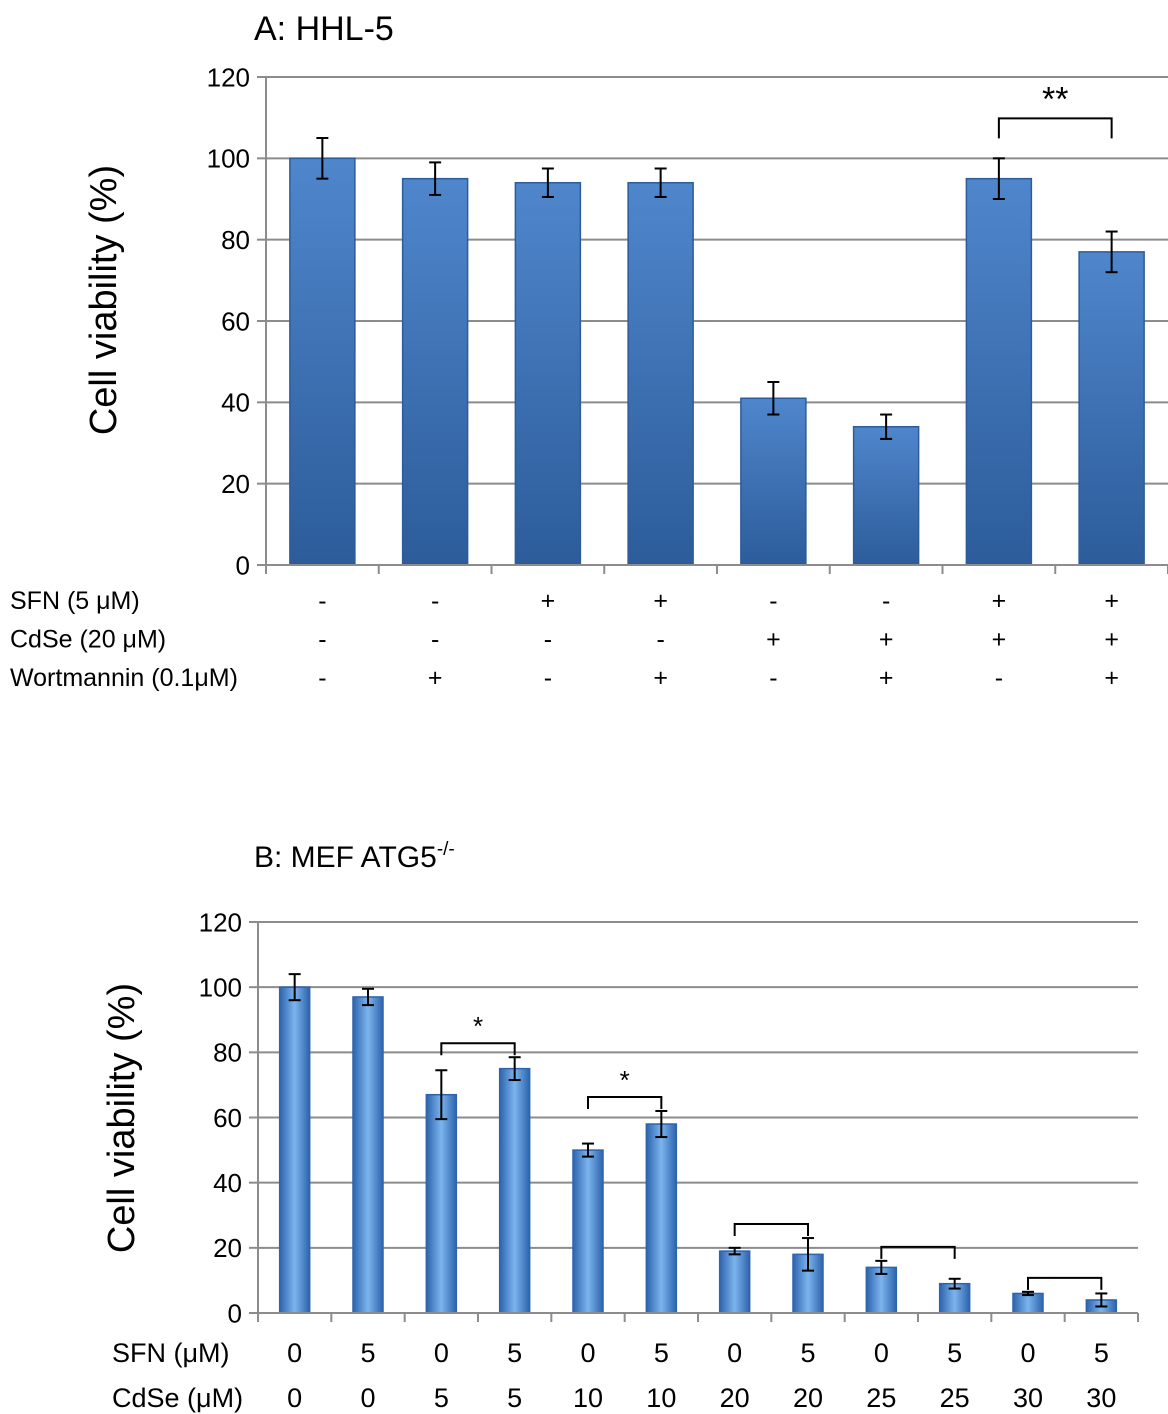 This screenshot has width=1168, height=1414. I want to click on panel-b-y-tick-label: 40, so click(227, 1183).